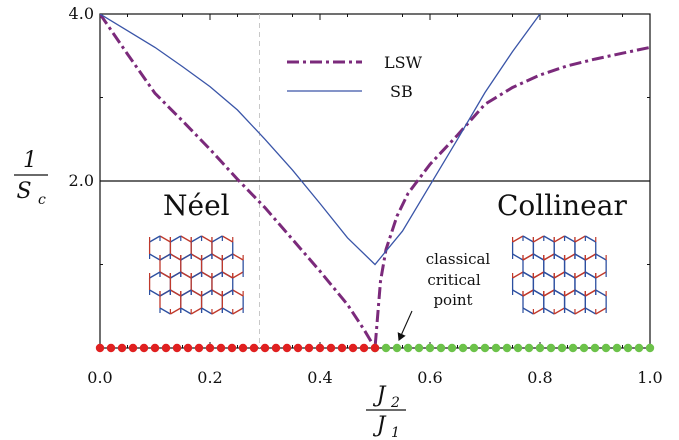 The height and width of the screenshot is (440, 679). What do you see at coordinates (386, 411) in the screenshot?
I see `x-axis-label: J 2 J 1` at bounding box center [386, 411].